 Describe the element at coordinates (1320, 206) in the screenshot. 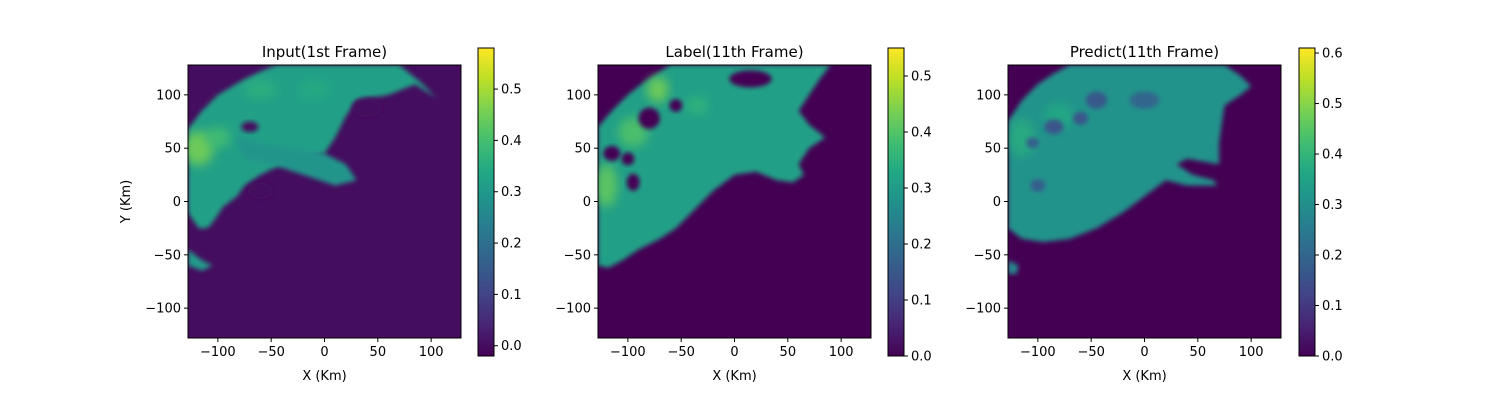

I see `colorbar: 0.0 0.1 0.2 0.3 0.4 0.5 0.6` at that location.